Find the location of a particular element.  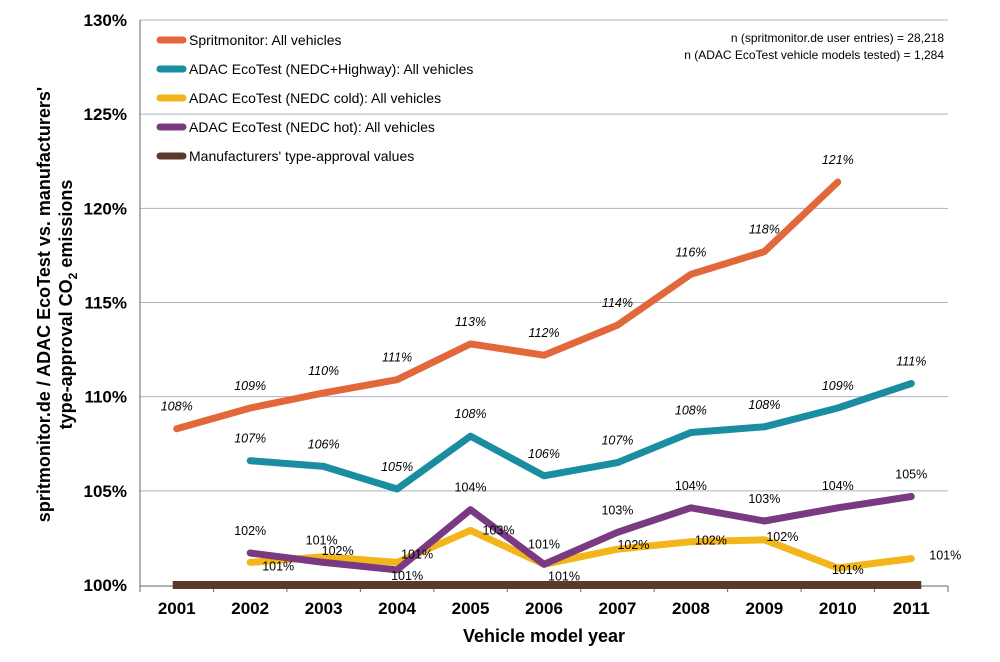

data-label: 121% is located at coordinates (838, 160).